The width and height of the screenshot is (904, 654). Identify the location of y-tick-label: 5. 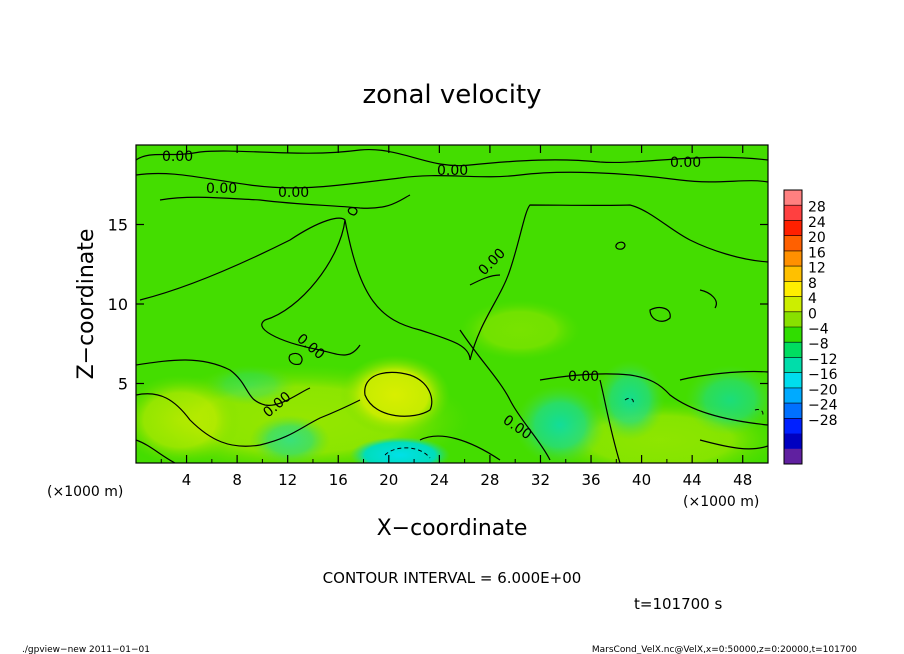
(123, 384).